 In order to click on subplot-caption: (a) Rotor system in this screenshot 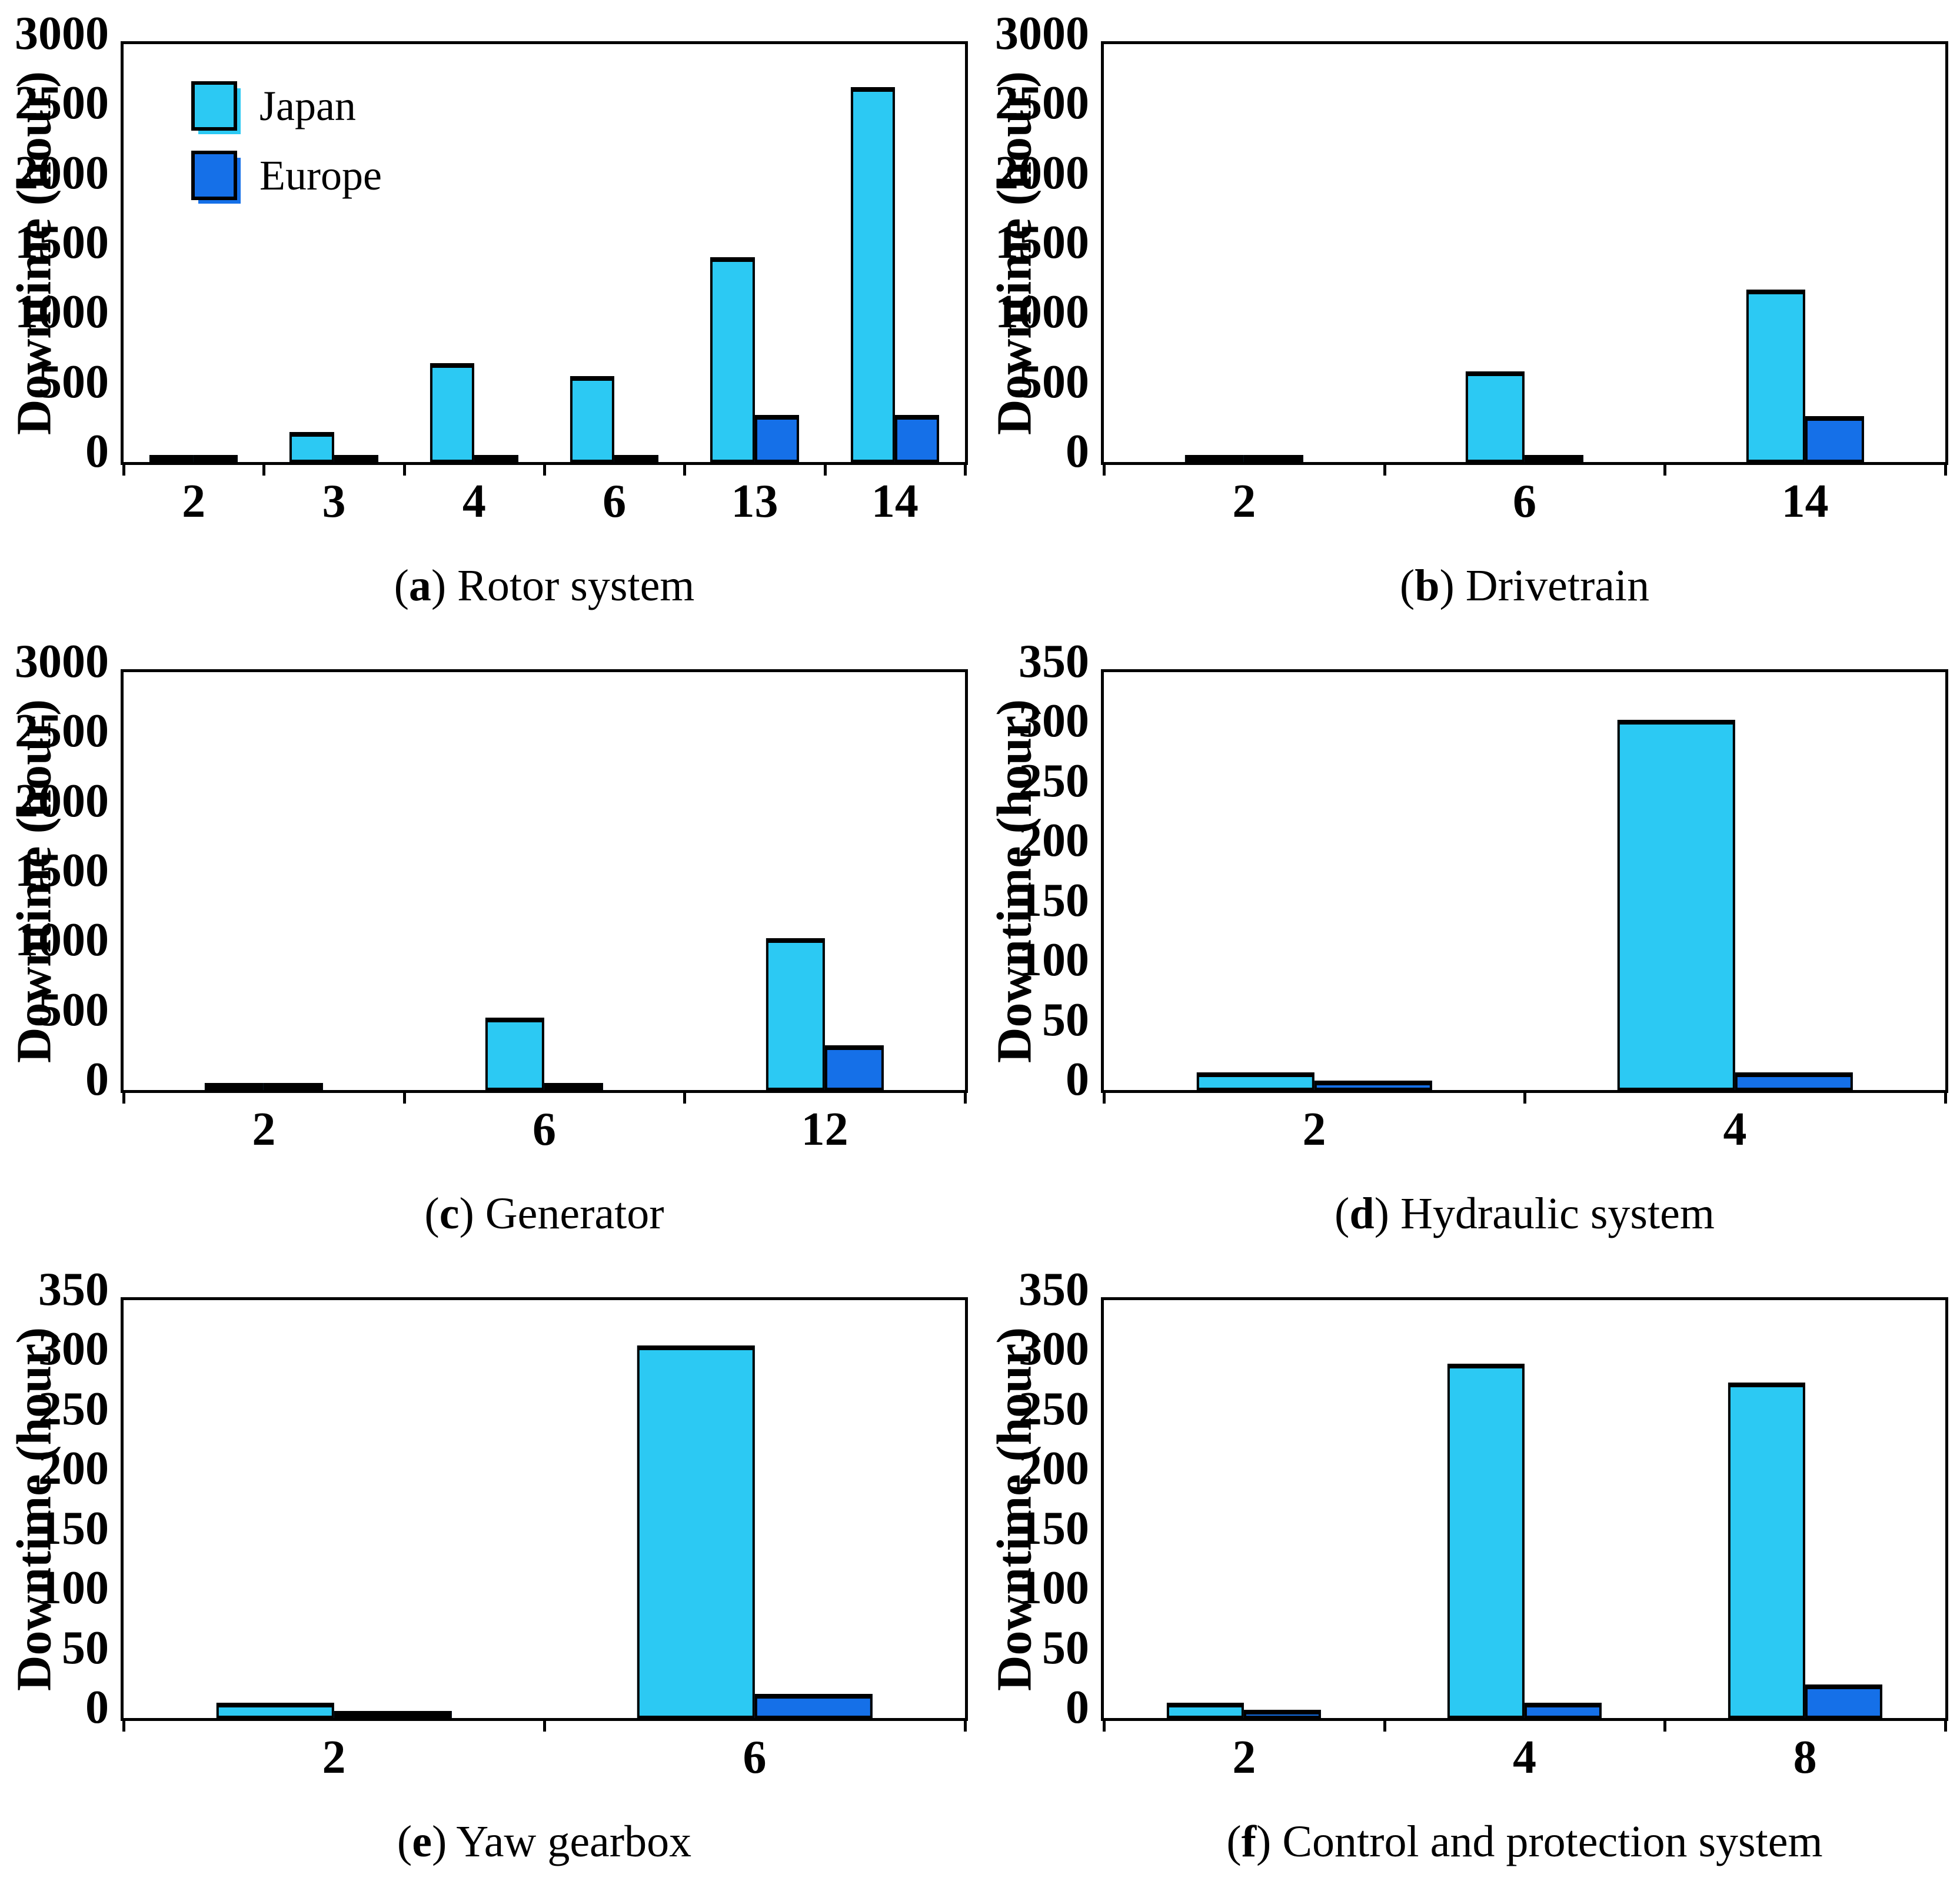, I will do `click(544, 585)`.